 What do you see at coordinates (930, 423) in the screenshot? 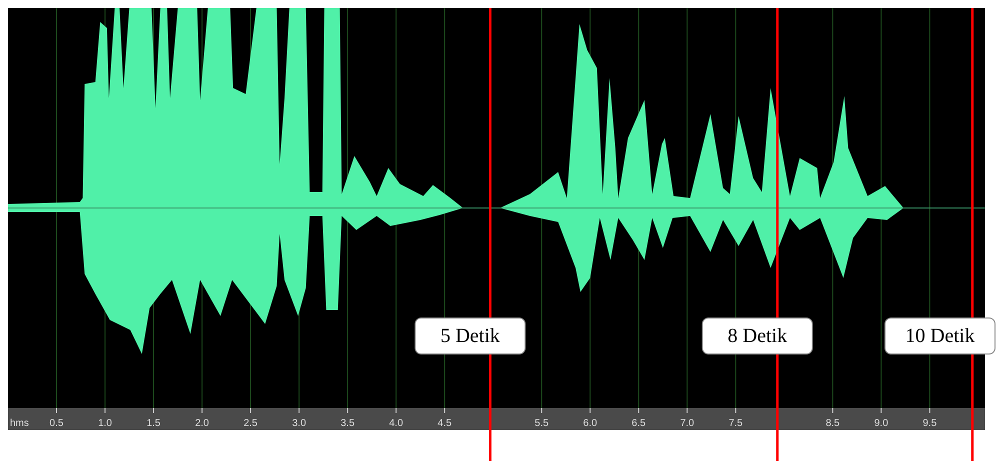
I see `x-tick-label: 9.5` at bounding box center [930, 423].